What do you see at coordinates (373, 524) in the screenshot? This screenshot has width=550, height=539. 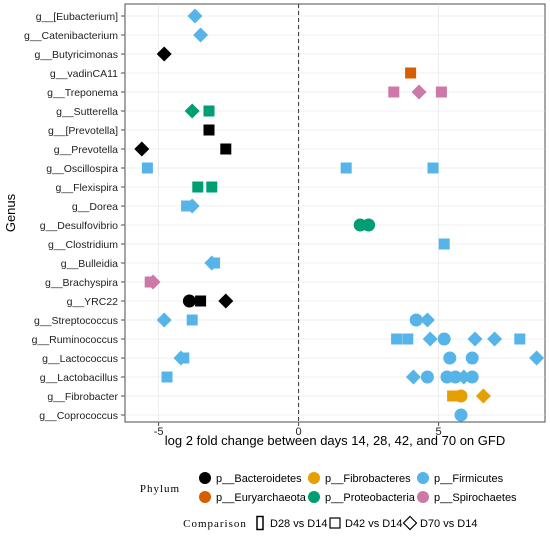 I see `comparison-legend-label: D42 vs D14` at bounding box center [373, 524].